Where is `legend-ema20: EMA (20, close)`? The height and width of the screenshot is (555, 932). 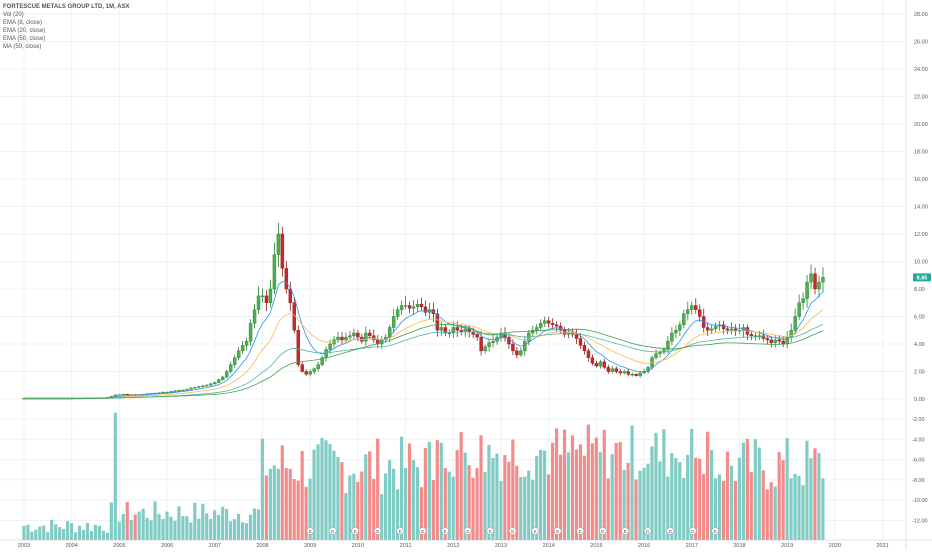 legend-ema20: EMA (20, close) is located at coordinates (24, 31).